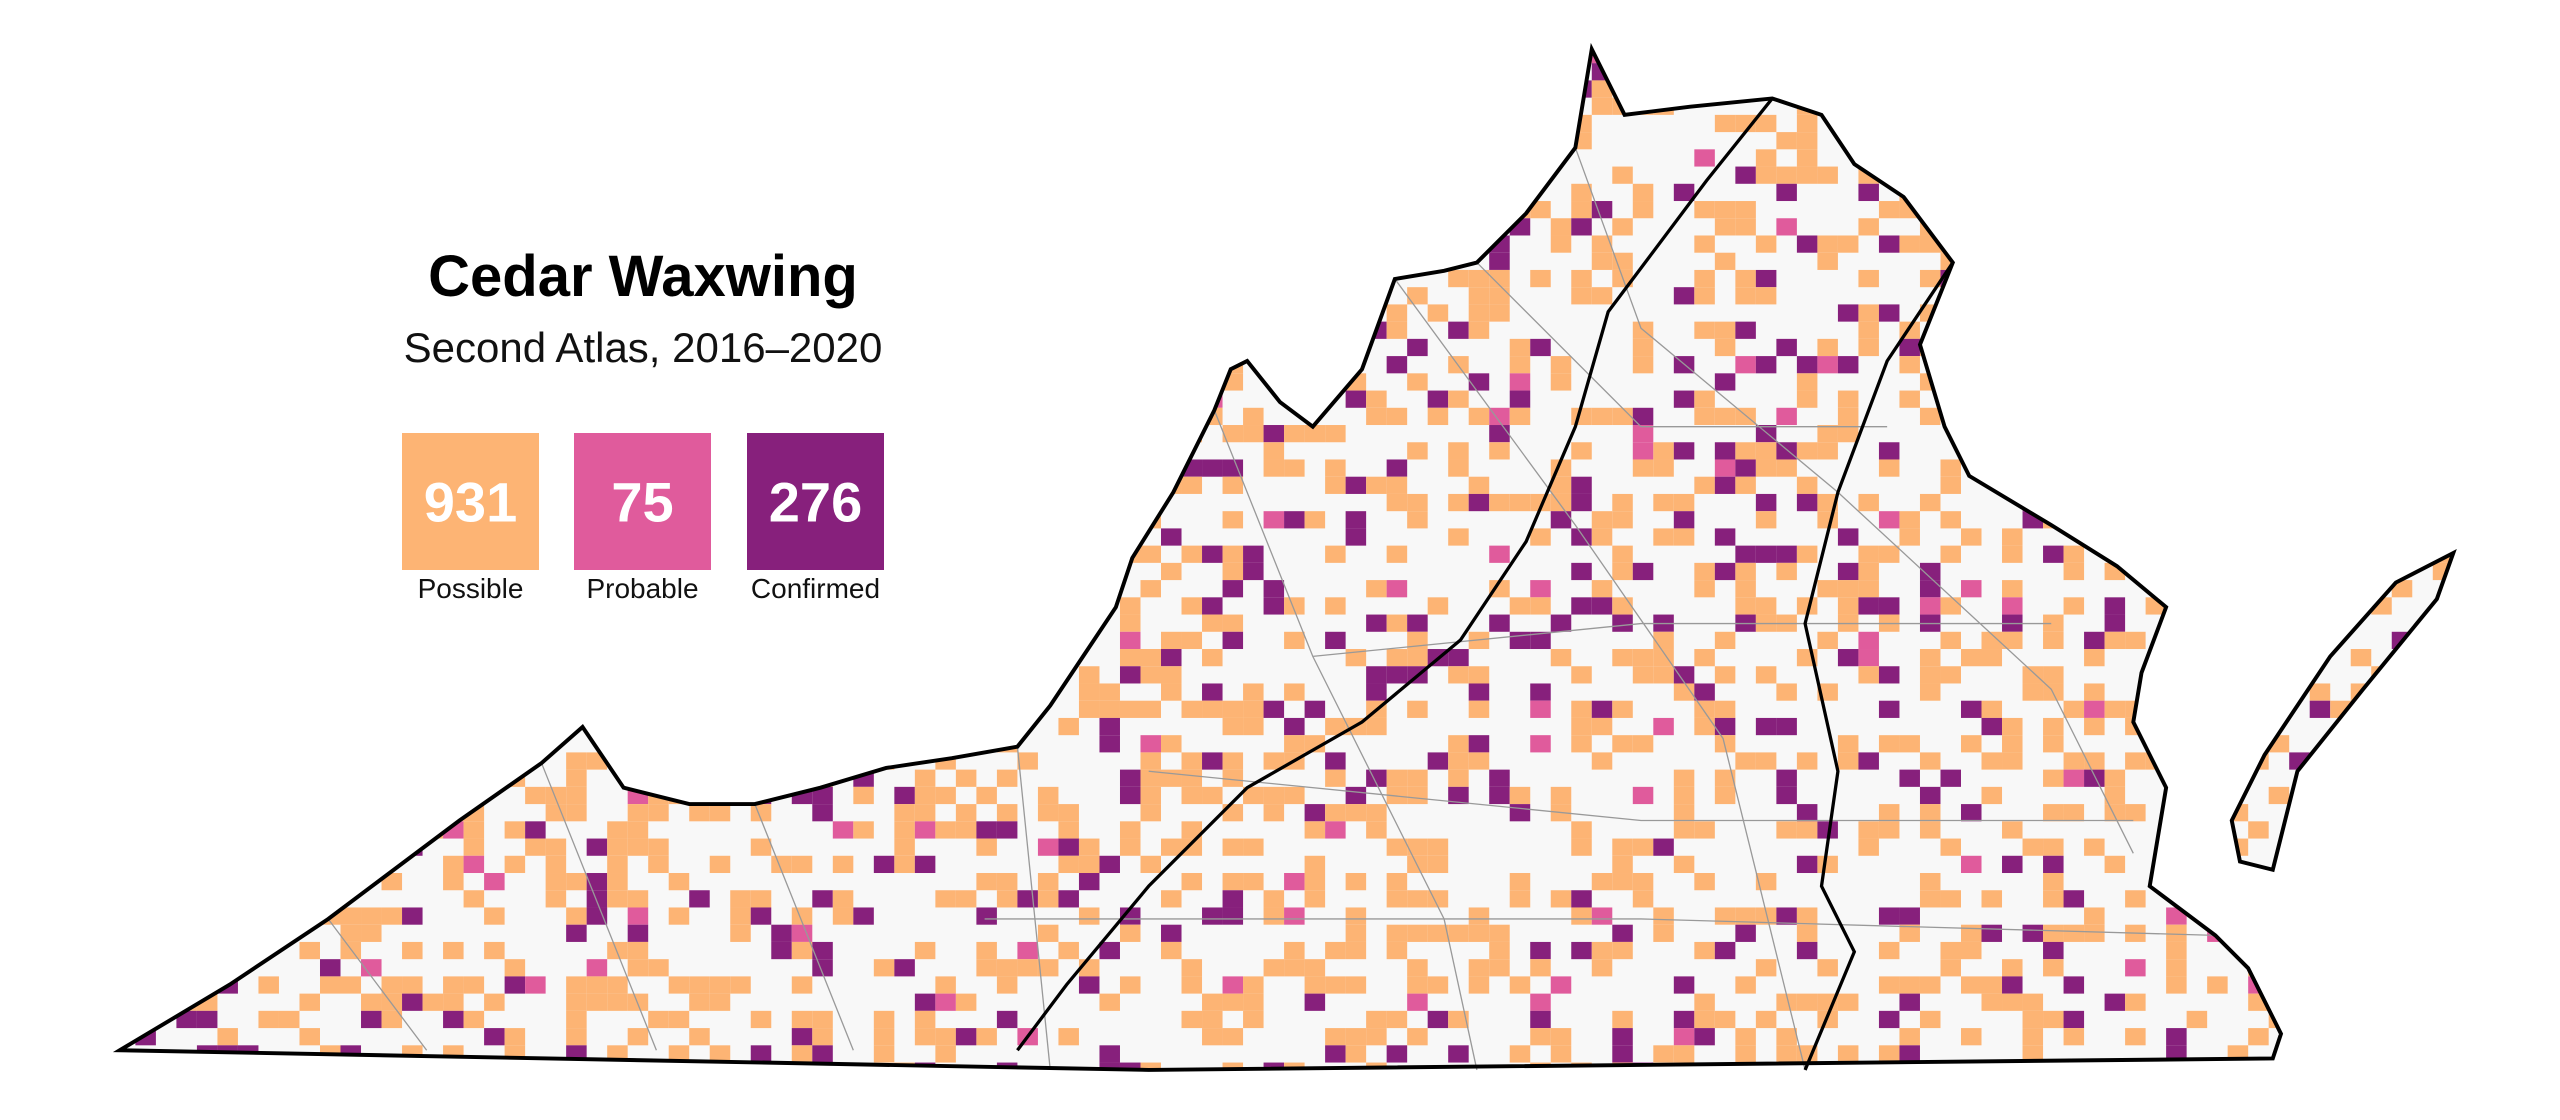  What do you see at coordinates (471, 588) in the screenshot?
I see `legend-label: Possible` at bounding box center [471, 588].